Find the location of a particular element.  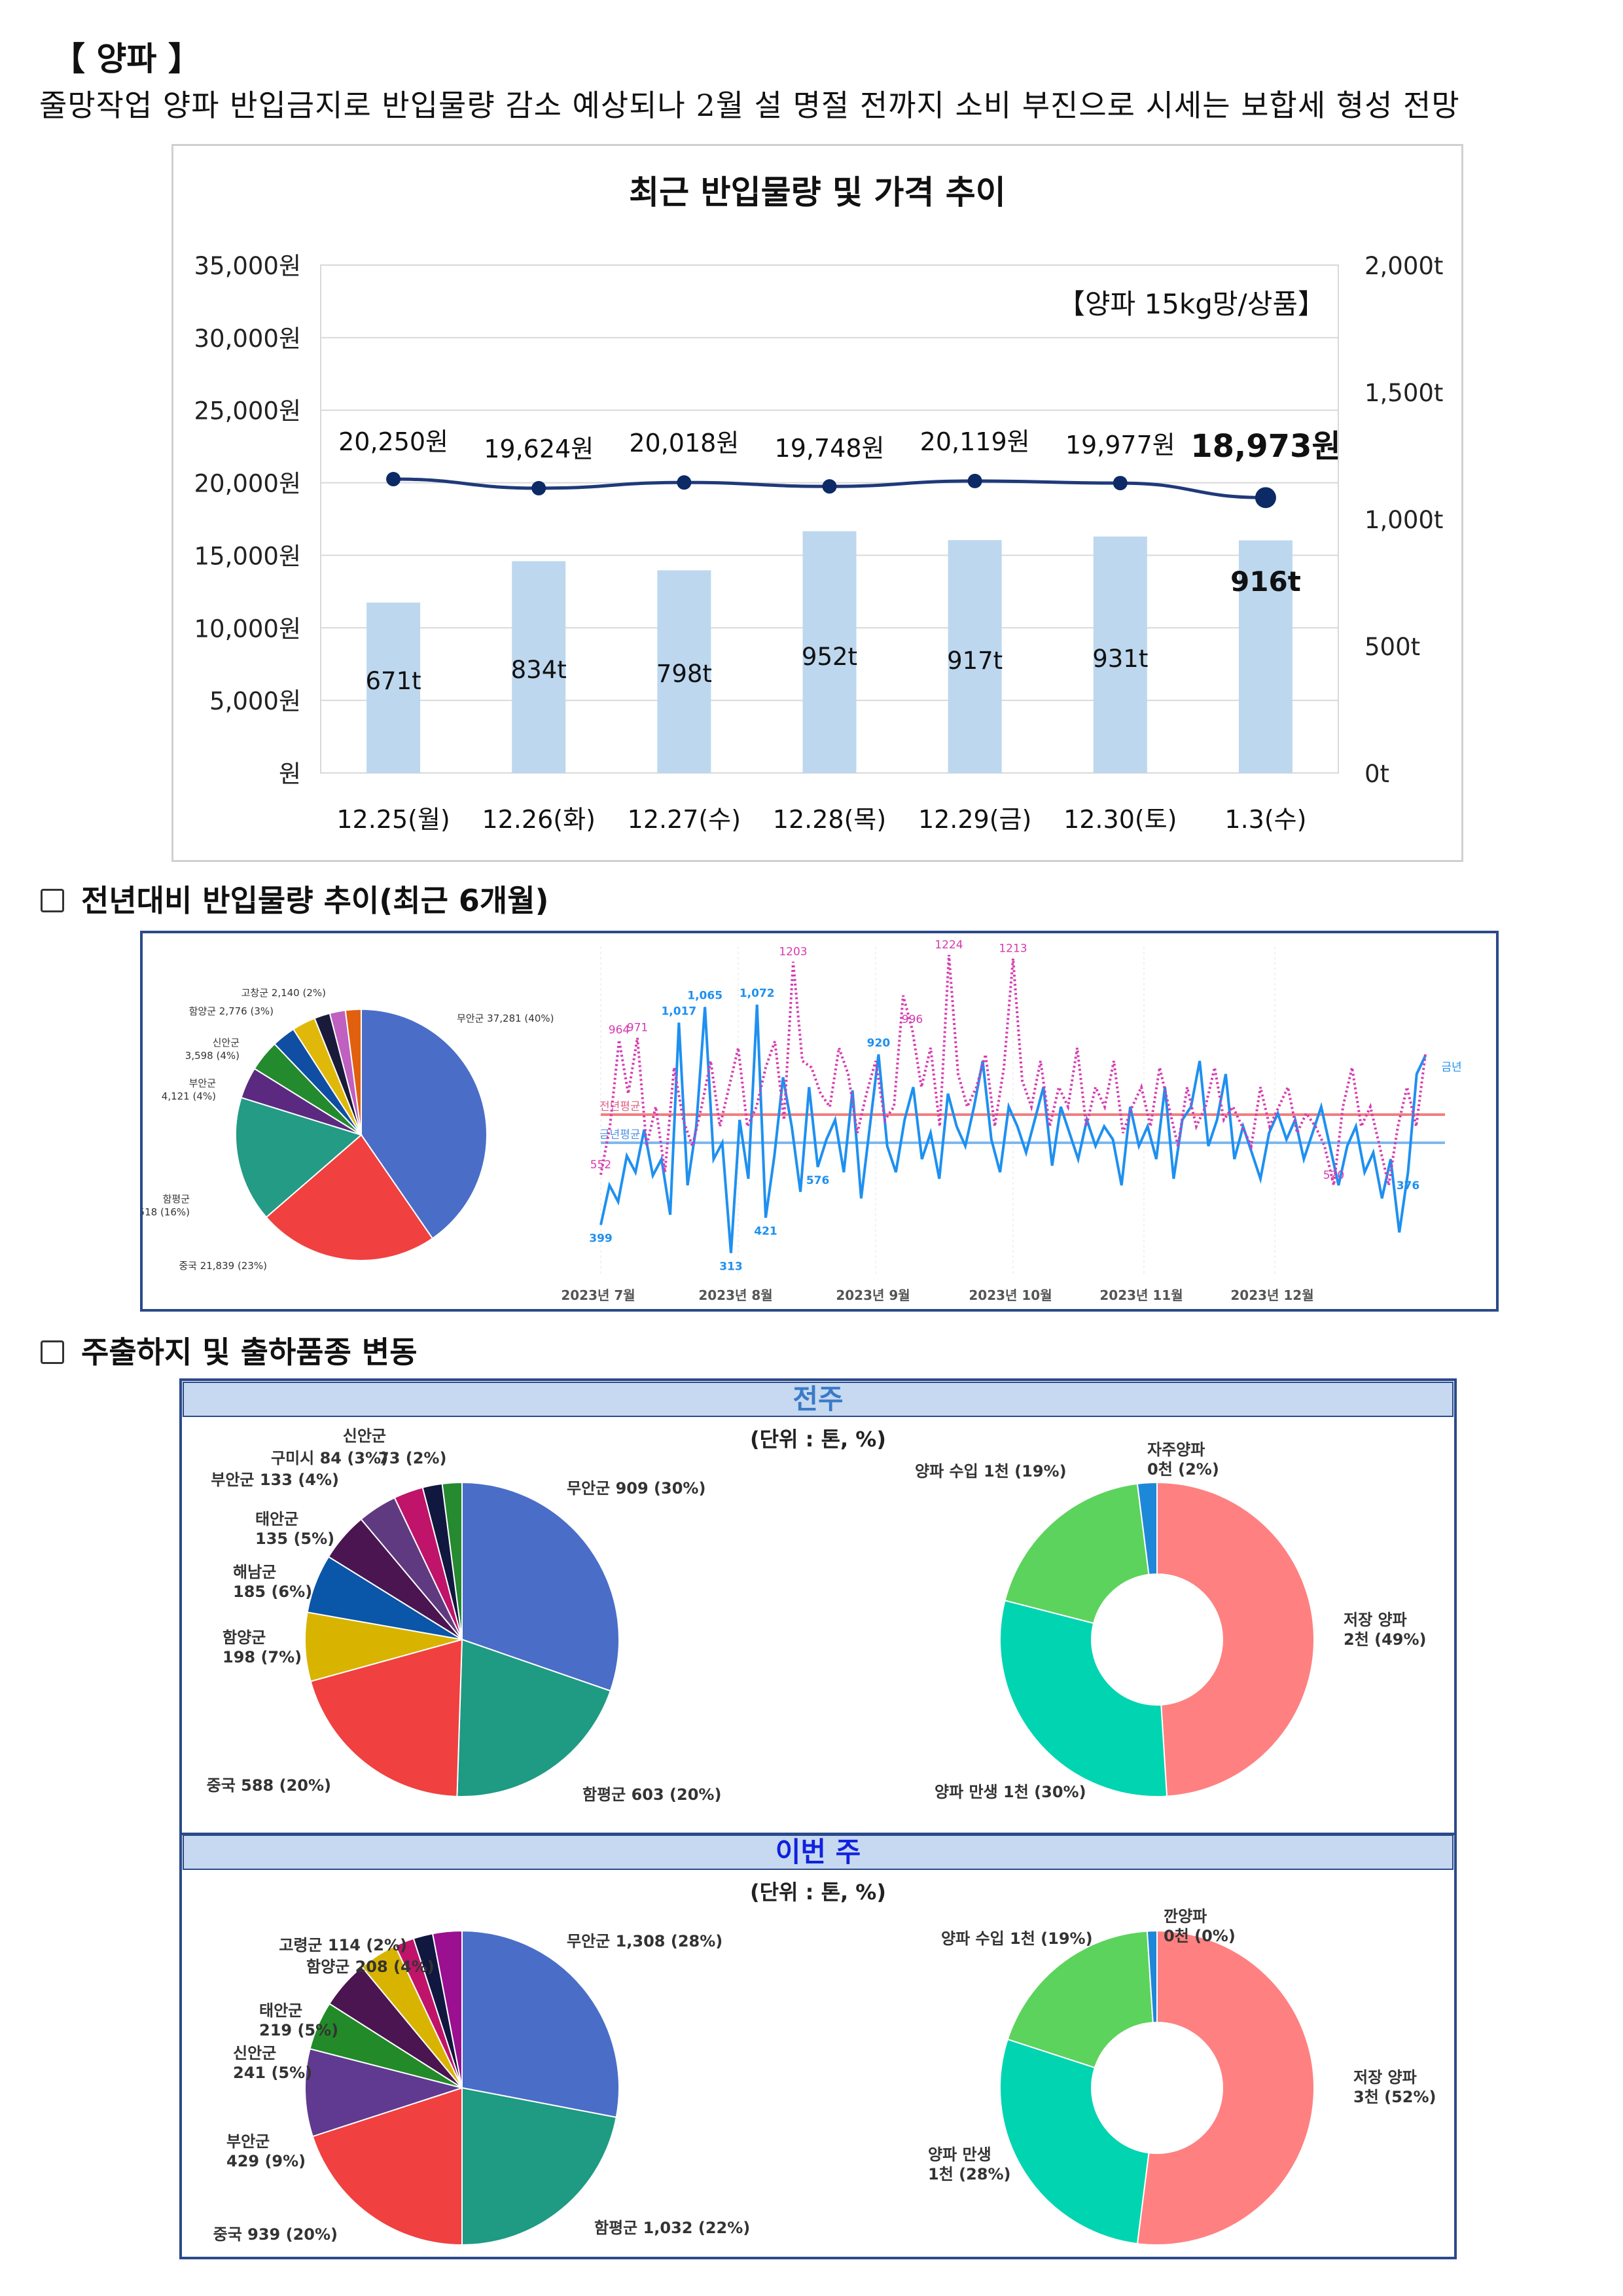

volume-label: 834t is located at coordinates (539, 670).